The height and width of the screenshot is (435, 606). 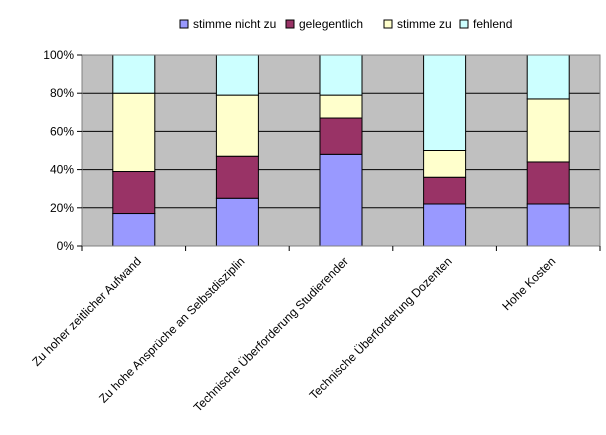 I want to click on x-category-label-1: Zu hoher zeitlicher Aufwand, so click(x=86, y=311).